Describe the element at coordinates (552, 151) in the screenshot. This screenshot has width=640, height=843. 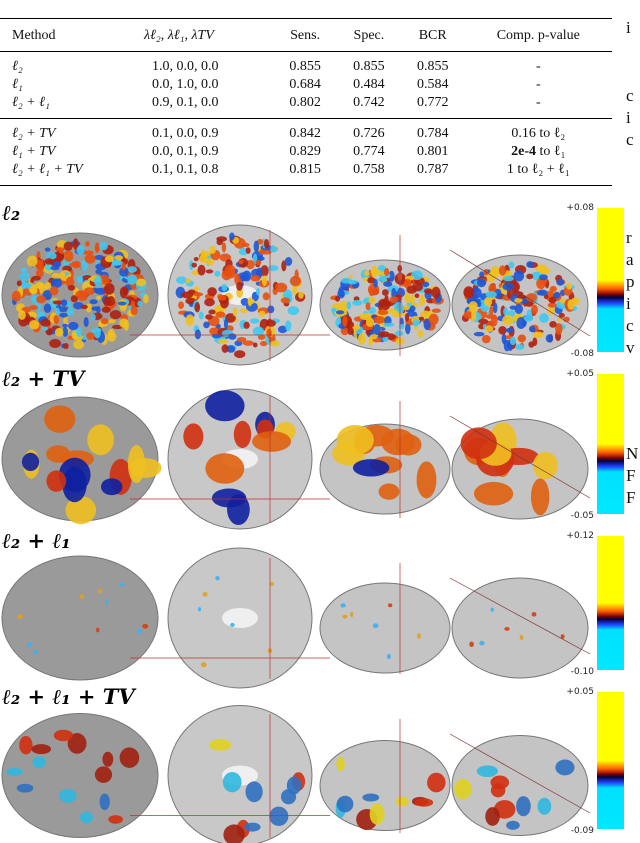
I see `p-value-reference: to ℓ₁` at that location.